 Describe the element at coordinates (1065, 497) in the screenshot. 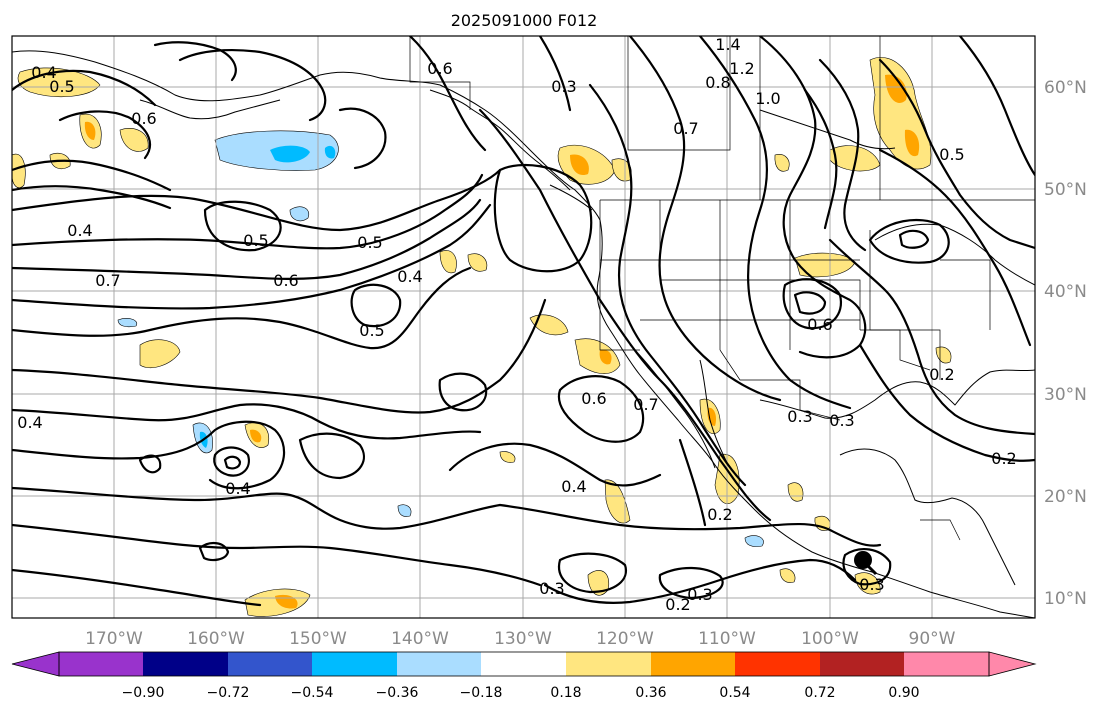

I see `lat-label: 20°N` at that location.